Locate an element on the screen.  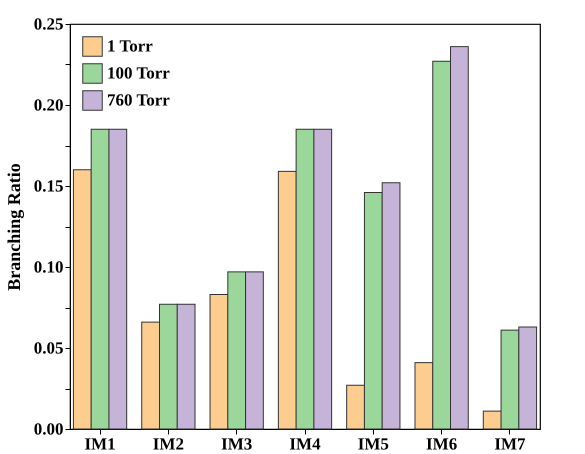
x-tick-label: IM1 is located at coordinates (100, 444).